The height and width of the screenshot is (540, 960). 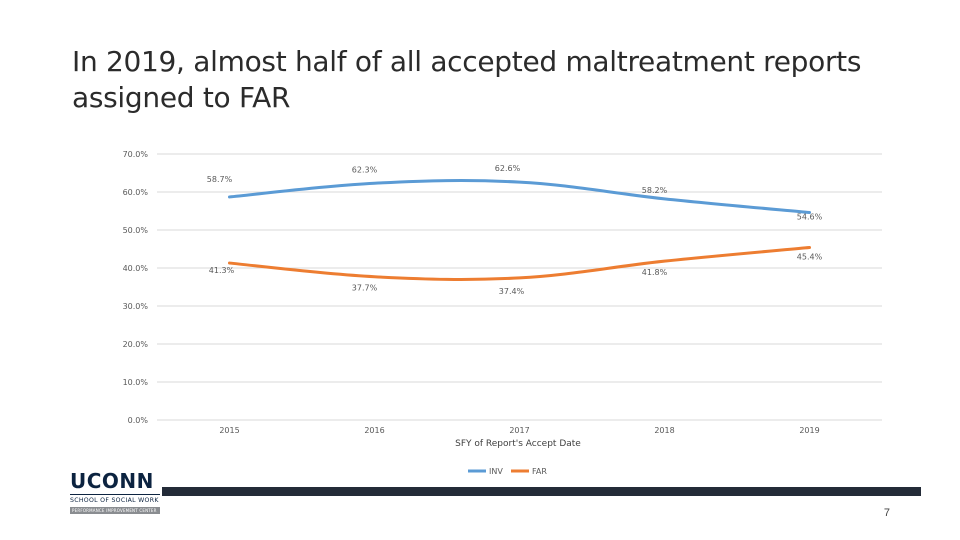 I want to click on data-label-far: 45.4%, so click(x=810, y=256).